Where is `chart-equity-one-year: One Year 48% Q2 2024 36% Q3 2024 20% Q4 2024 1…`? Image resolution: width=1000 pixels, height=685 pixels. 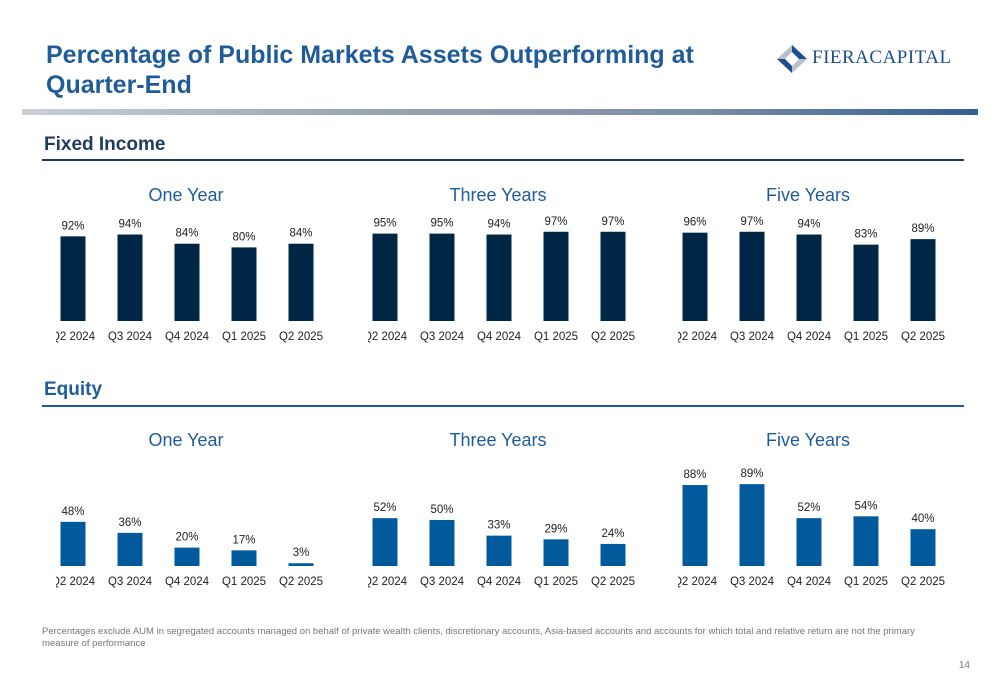
chart-equity-one-year: One Year 48% Q2 2024 36% Q3 2024 20% Q4 2024 1… is located at coordinates (206, 515).